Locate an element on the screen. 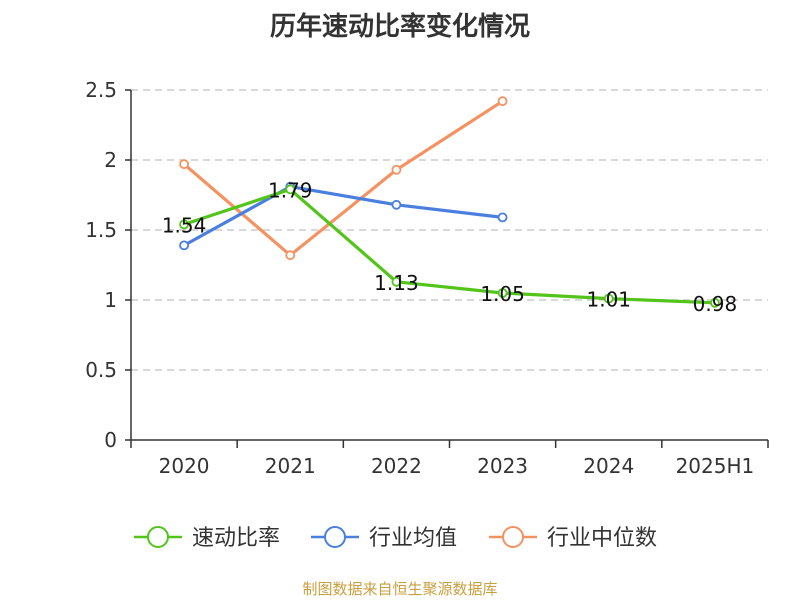 The width and height of the screenshot is (800, 600). data-label: 1.05 is located at coordinates (502, 294).